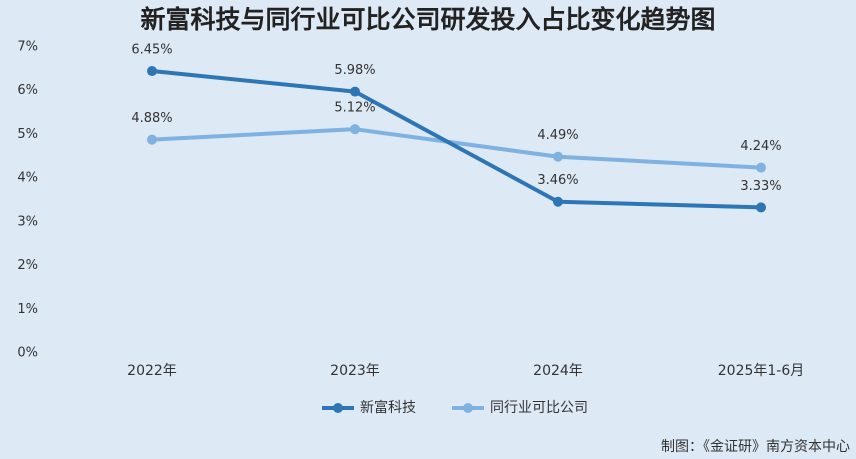 Image resolution: width=856 pixels, height=459 pixels. What do you see at coordinates (388, 407) in the screenshot?
I see `legend-label: 新富科技` at bounding box center [388, 407].